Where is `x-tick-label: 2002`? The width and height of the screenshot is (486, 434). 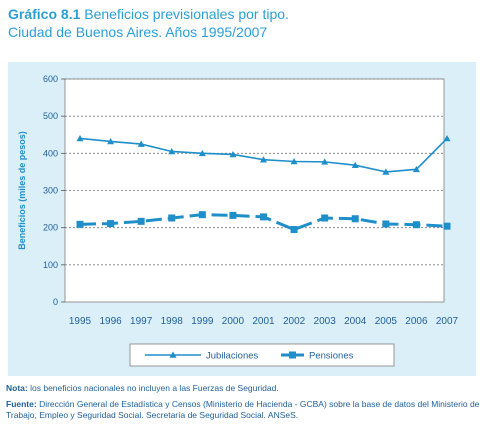
x-tick-label: 2002 is located at coordinates (294, 321).